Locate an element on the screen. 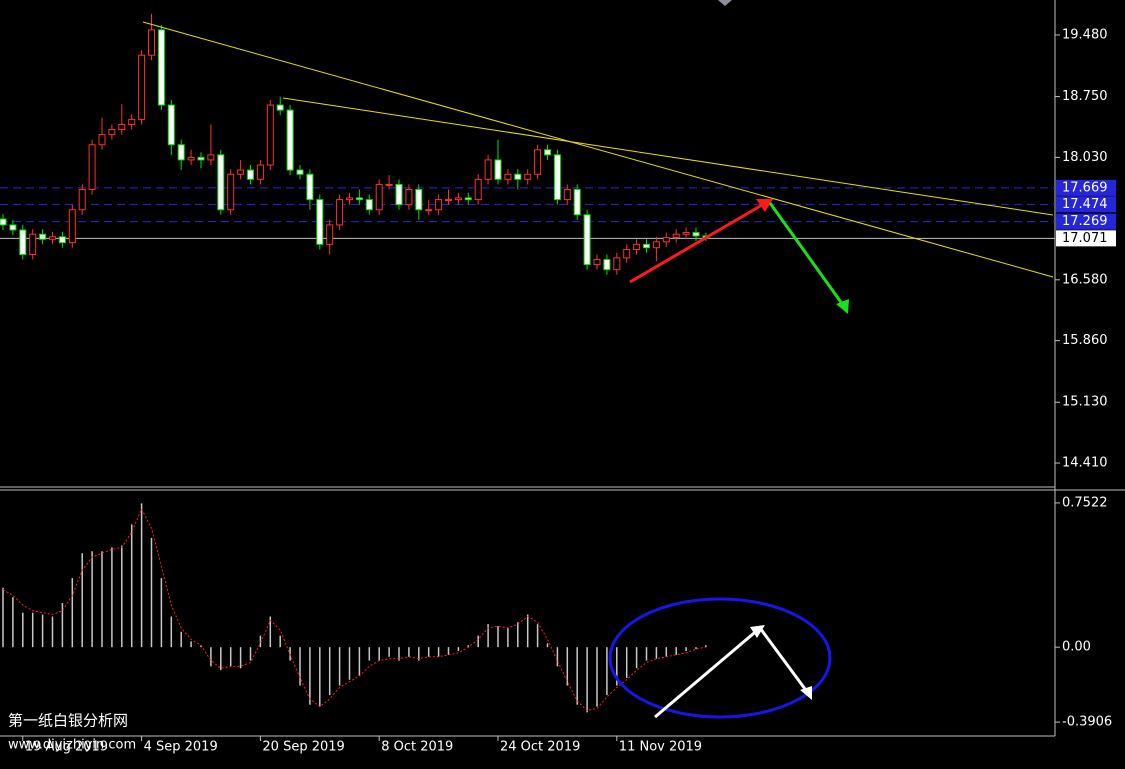 The height and width of the screenshot is (769, 1125). y-tick-label: 0.00 is located at coordinates (1076, 647).